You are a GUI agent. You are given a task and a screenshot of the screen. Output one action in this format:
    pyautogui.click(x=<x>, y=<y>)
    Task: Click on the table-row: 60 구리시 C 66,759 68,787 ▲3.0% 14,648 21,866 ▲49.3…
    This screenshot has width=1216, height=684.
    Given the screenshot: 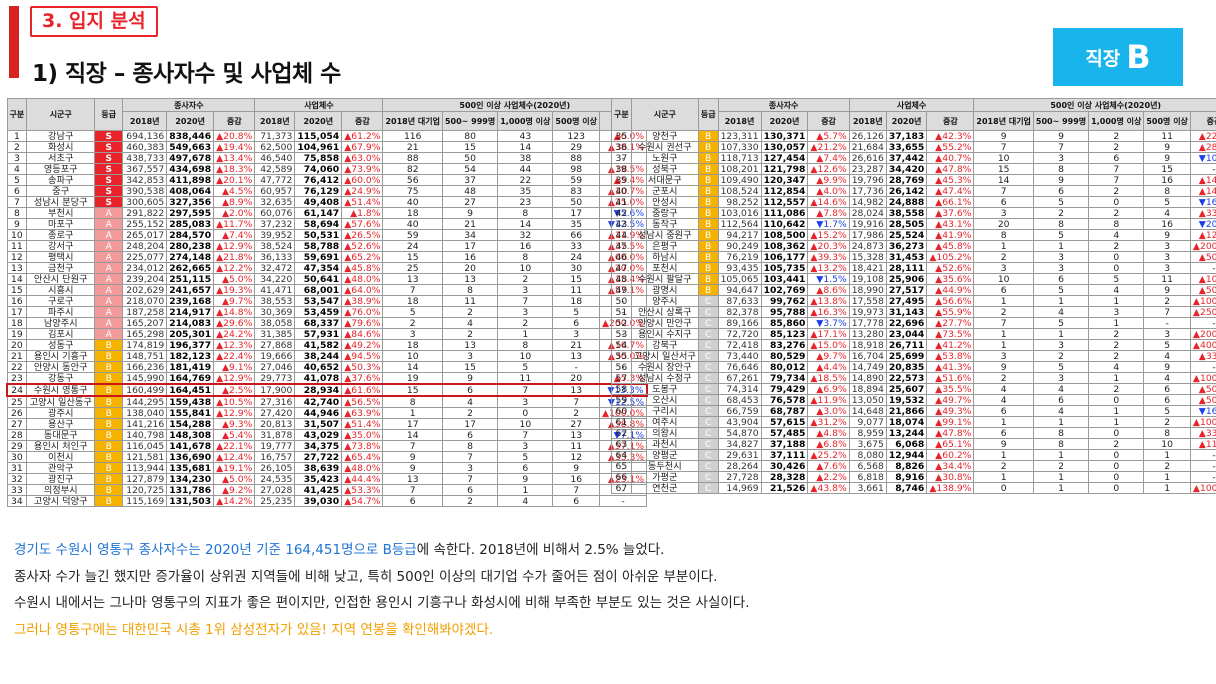 What is the action you would take?
    pyautogui.click(x=913, y=411)
    